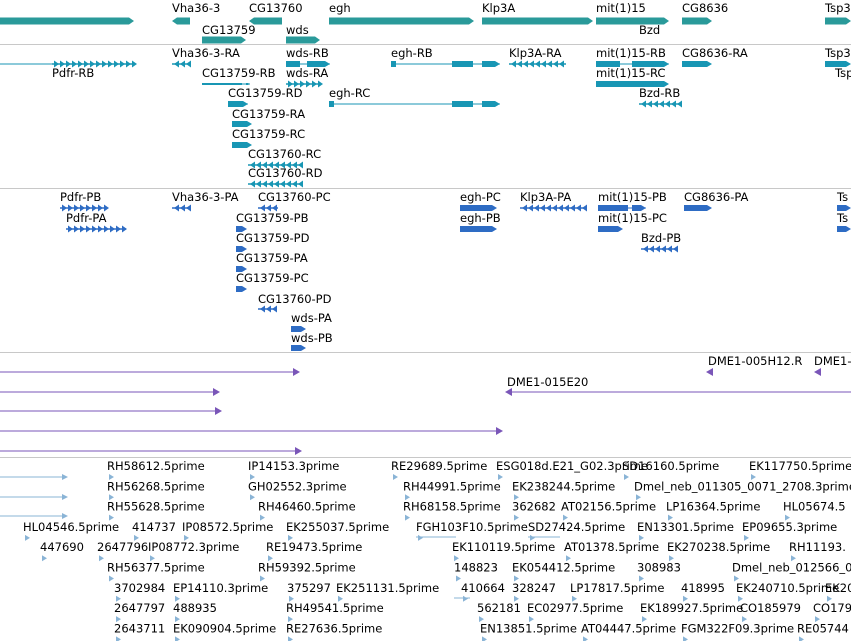 The height and width of the screenshot is (641, 851). I want to click on transcript-Klp3A-RA, so click(537, 64).